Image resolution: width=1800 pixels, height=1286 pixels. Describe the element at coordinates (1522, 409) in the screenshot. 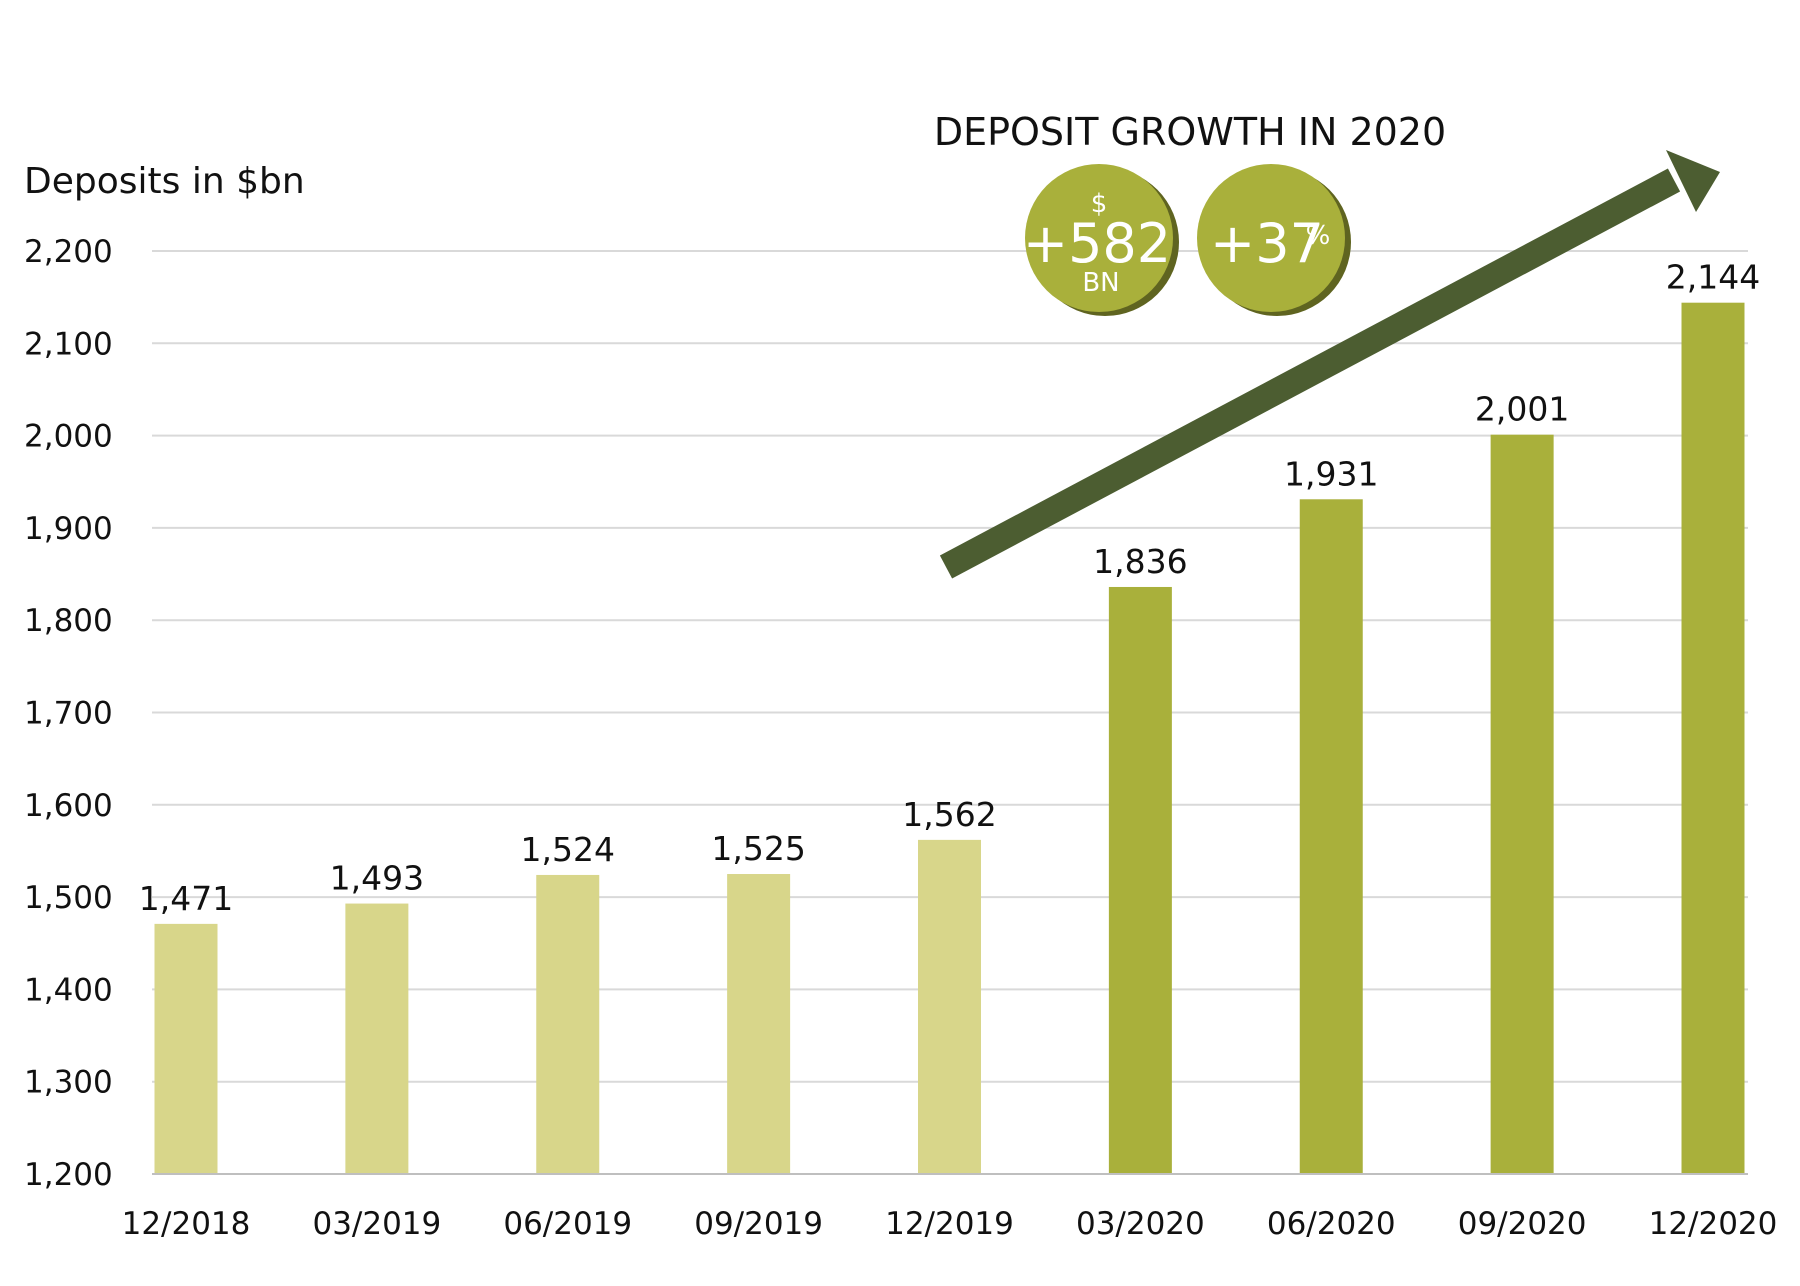

I see `data-label: 2,001` at that location.